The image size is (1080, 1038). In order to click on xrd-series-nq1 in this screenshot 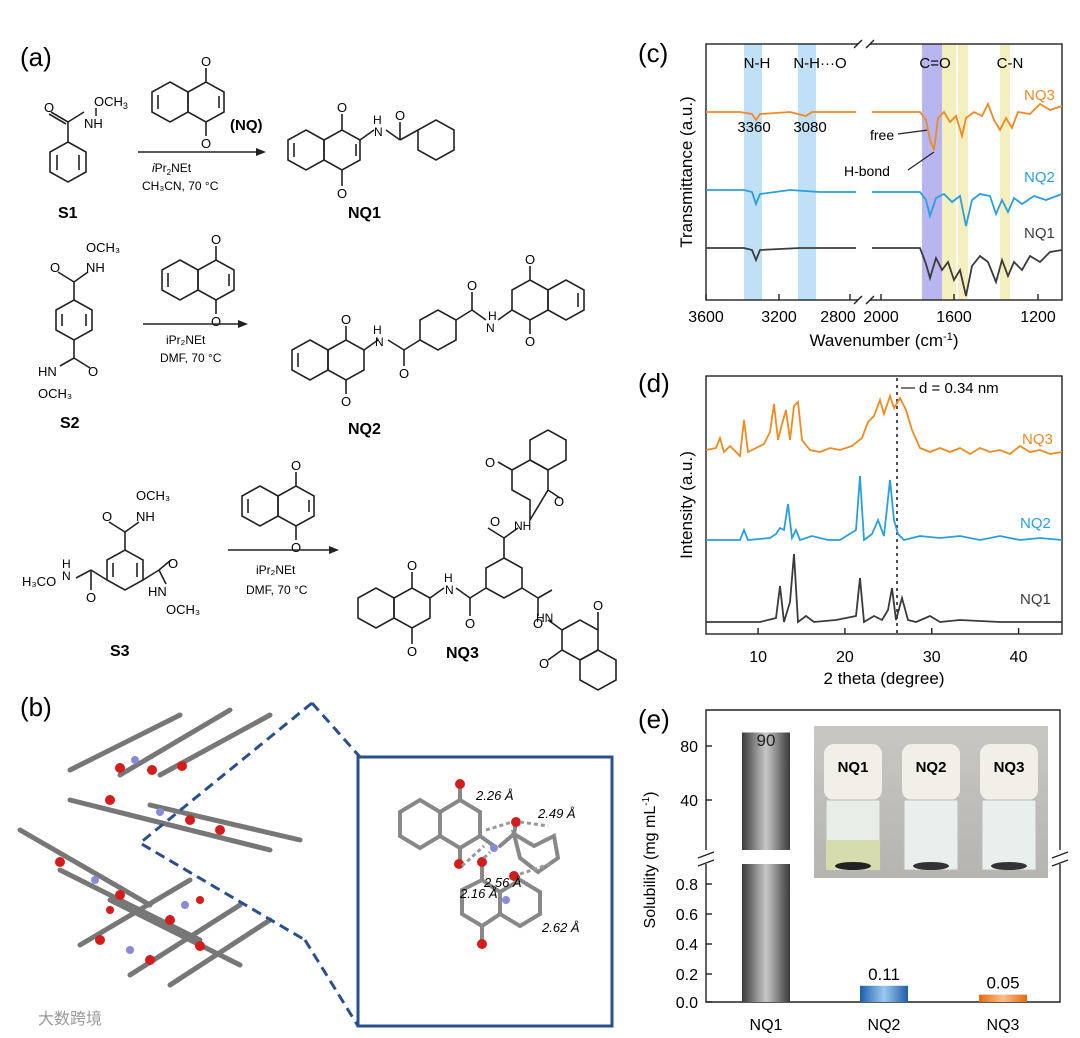, I will do `click(884, 588)`.